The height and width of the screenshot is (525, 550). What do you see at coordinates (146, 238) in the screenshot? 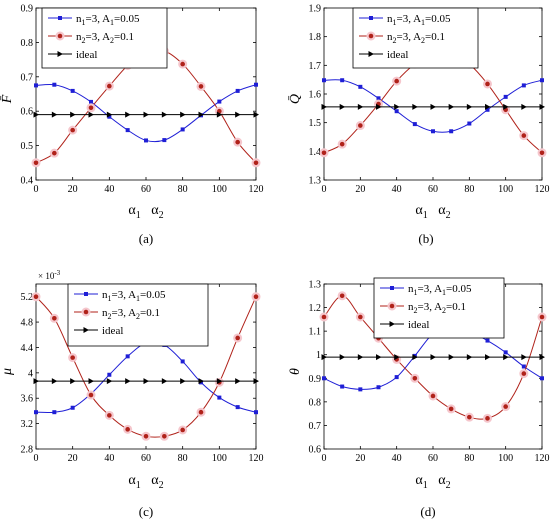
I see `panel-label: (a)` at bounding box center [146, 238].